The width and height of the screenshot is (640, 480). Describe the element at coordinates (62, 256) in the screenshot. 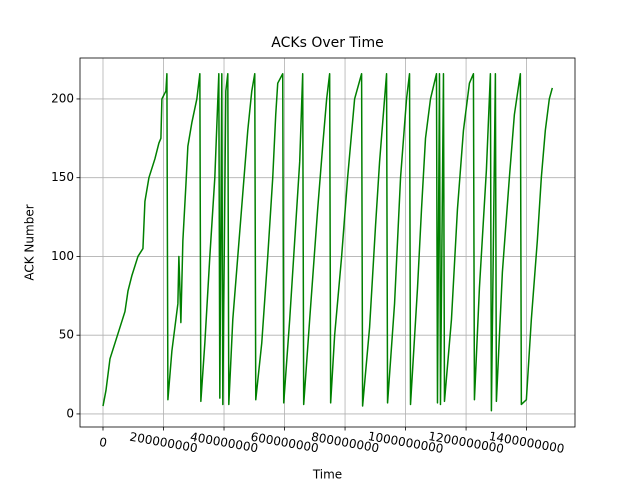

I see `y-tick-label: 100` at that location.